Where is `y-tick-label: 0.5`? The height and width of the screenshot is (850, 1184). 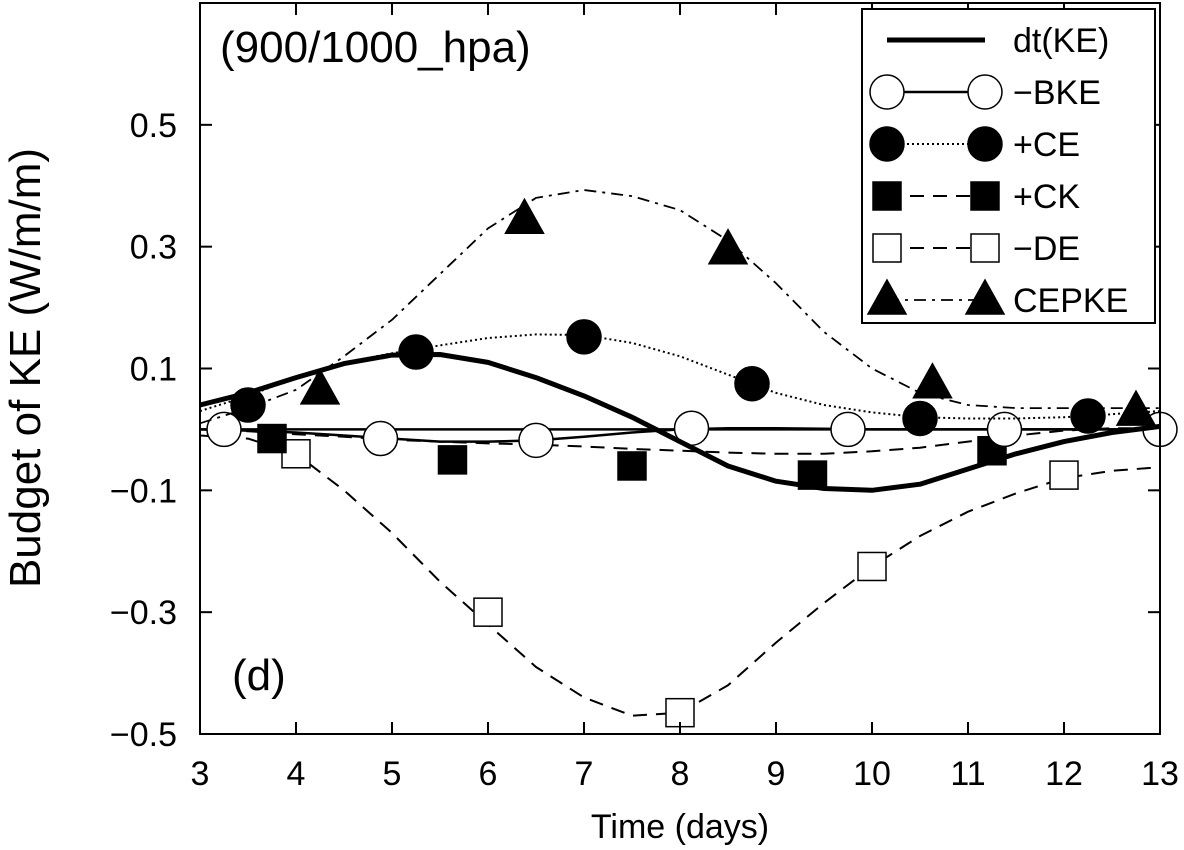
y-tick-label: 0.5 is located at coordinates (153, 126).